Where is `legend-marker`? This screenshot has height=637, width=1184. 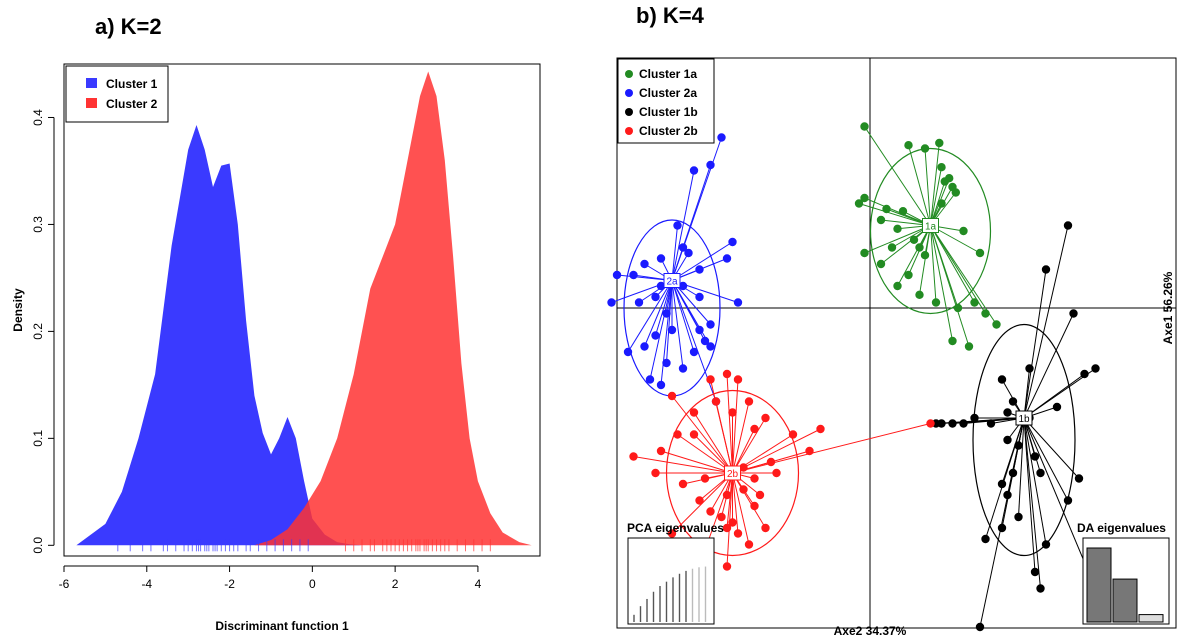 legend-marker is located at coordinates (629, 74).